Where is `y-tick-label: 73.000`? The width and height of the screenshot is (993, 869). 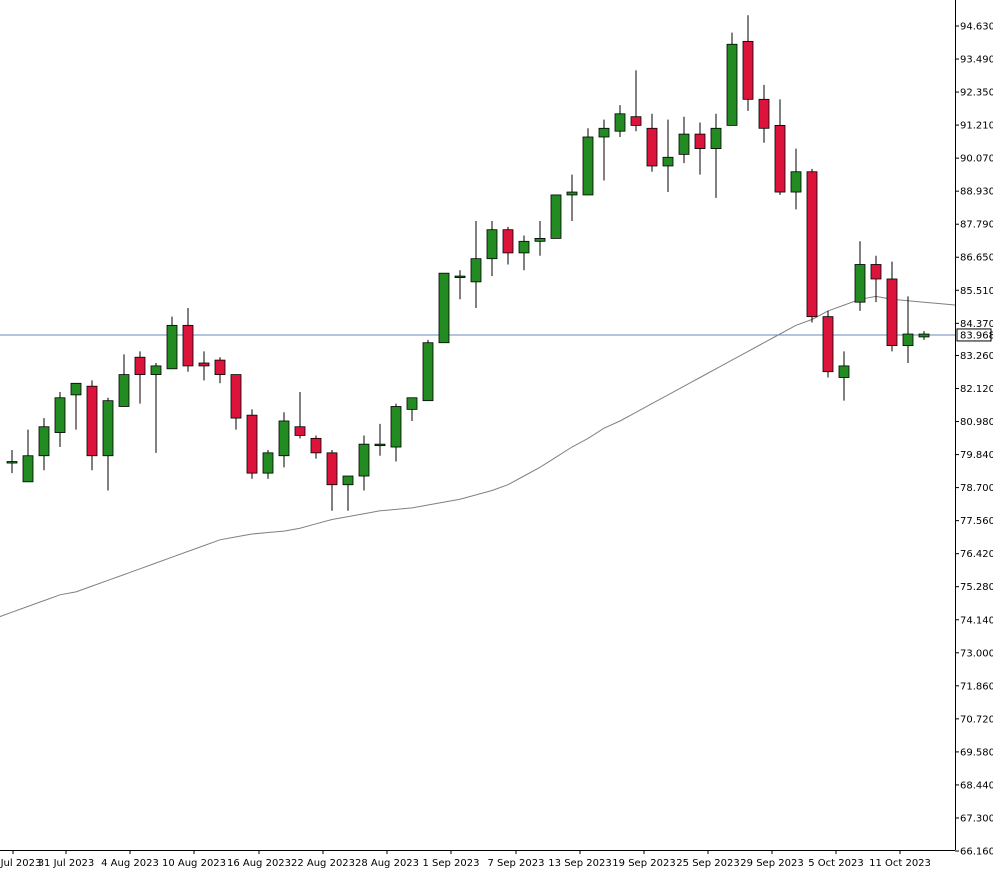 y-tick-label: 73.000 is located at coordinates (976, 653).